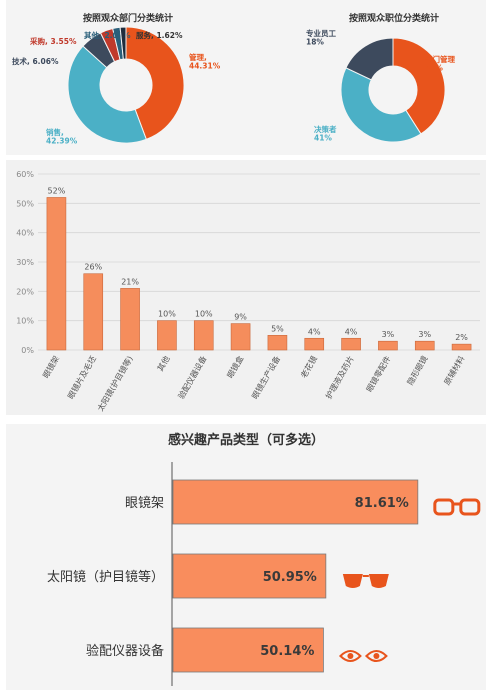  What do you see at coordinates (159, 35) in the screenshot?
I see `donut-label: 服务, 1.62%` at bounding box center [159, 35].